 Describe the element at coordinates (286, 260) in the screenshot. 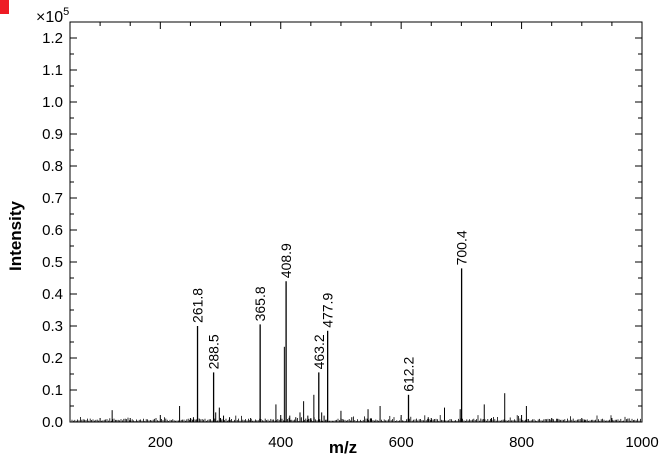

I see `peak-label: 408.9` at that location.